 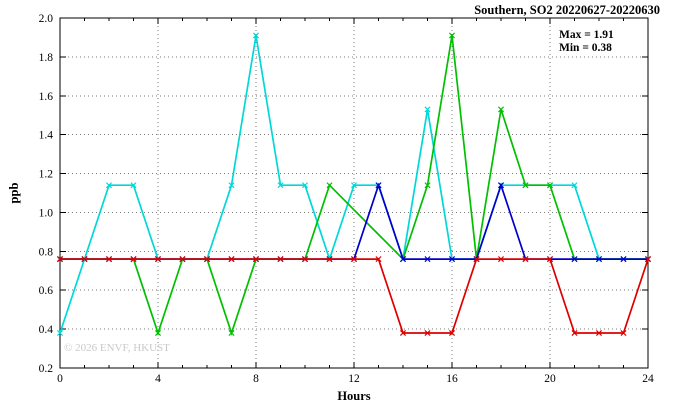 I want to click on x-tick-label: 20, so click(x=550, y=379).